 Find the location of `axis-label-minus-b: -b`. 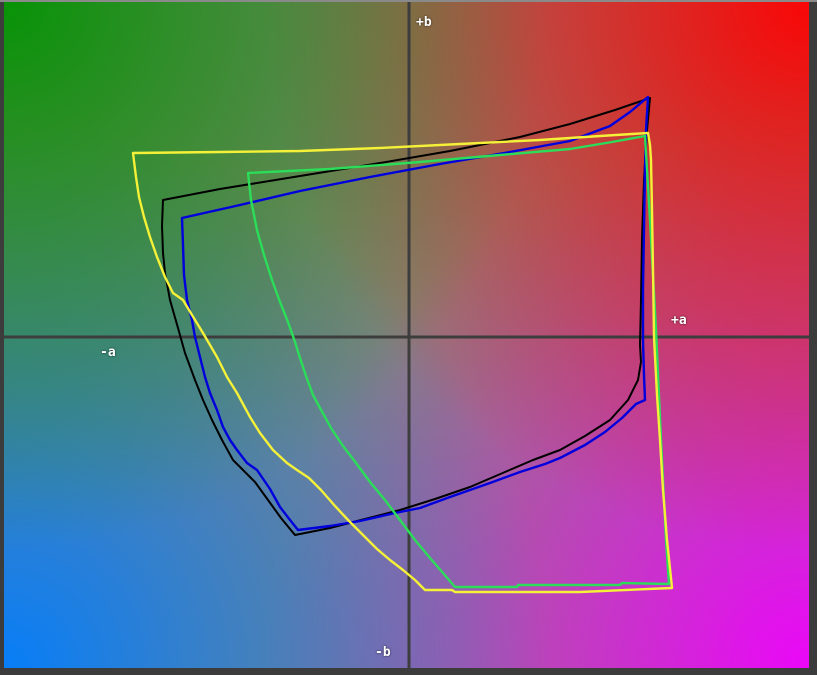

axis-label-minus-b: -b is located at coordinates (383, 652).